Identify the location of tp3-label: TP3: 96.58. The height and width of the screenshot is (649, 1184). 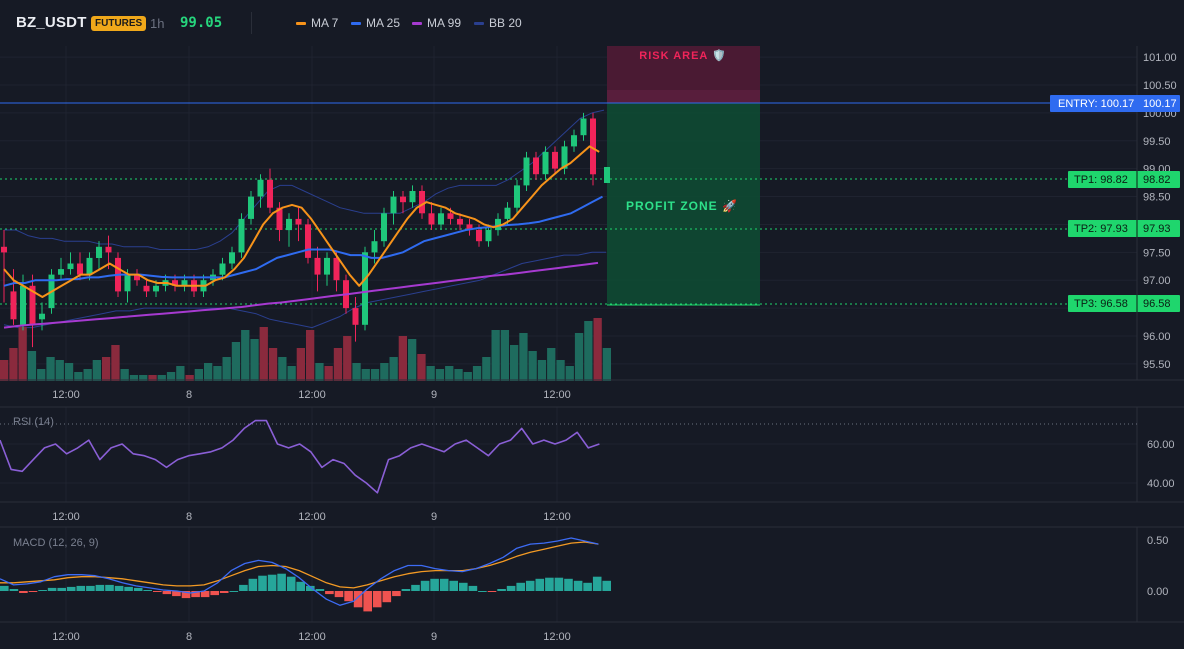
(1101, 304).